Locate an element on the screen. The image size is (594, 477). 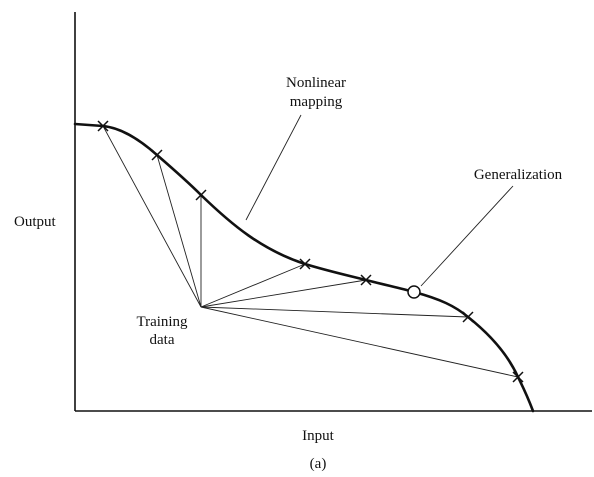
nonlinear-label-line1: Nonlinear is located at coordinates (316, 83).